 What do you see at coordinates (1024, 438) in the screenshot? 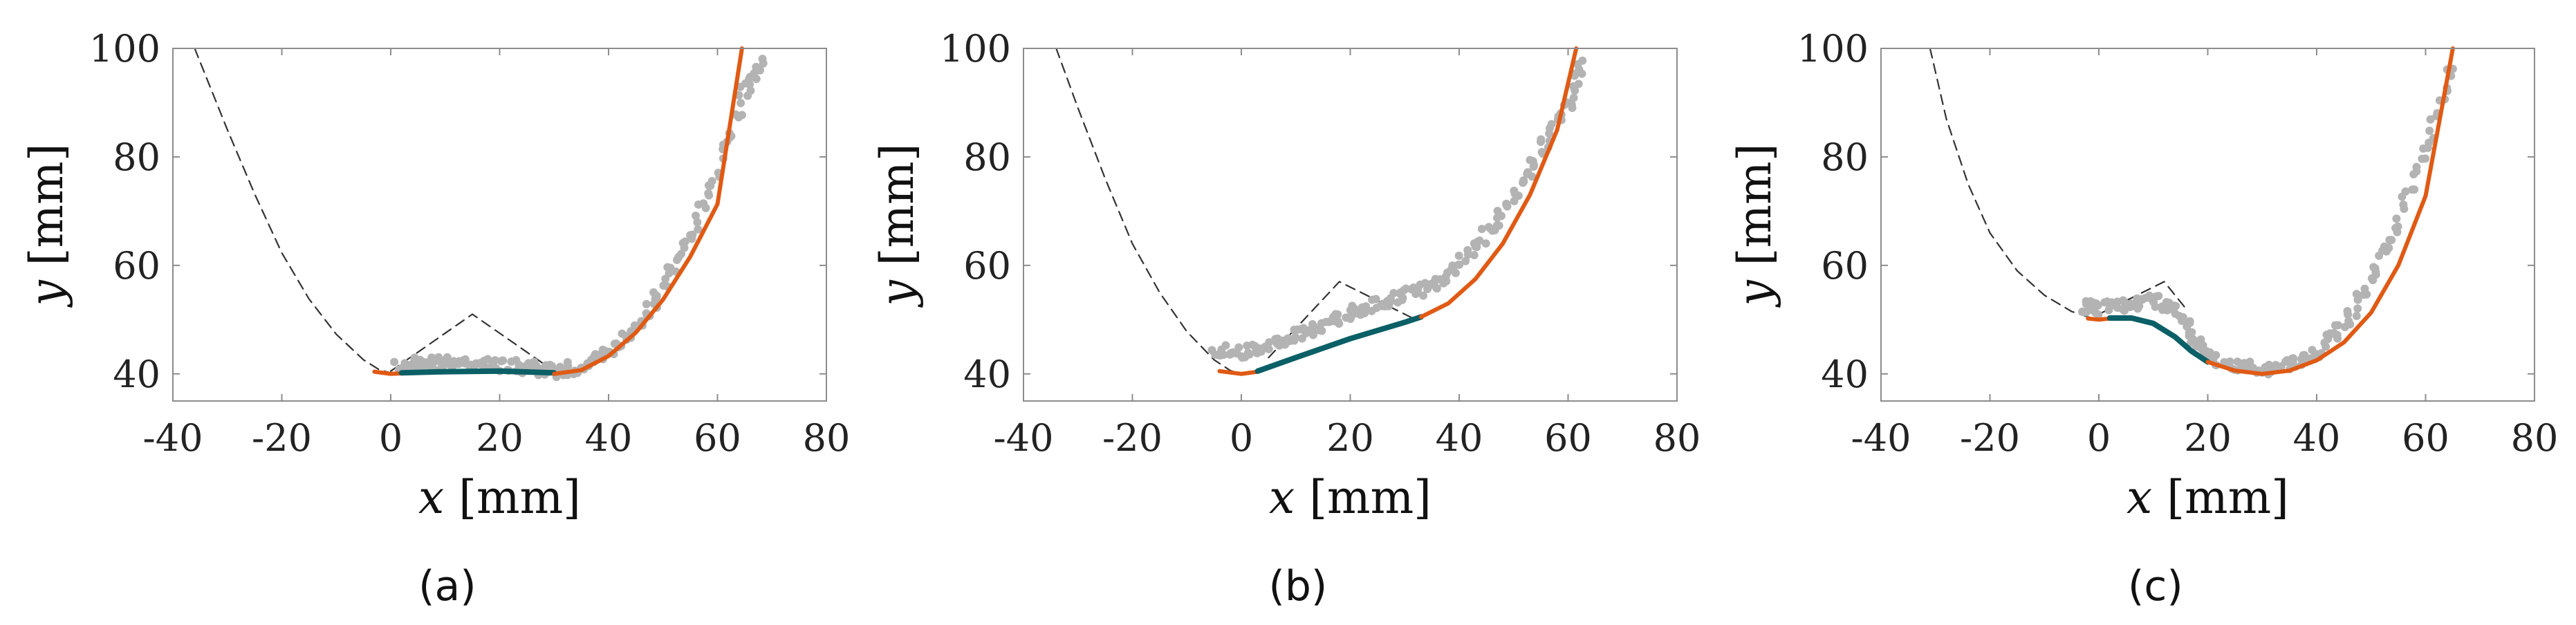
I see `x-tick-label: -40` at bounding box center [1024, 438].